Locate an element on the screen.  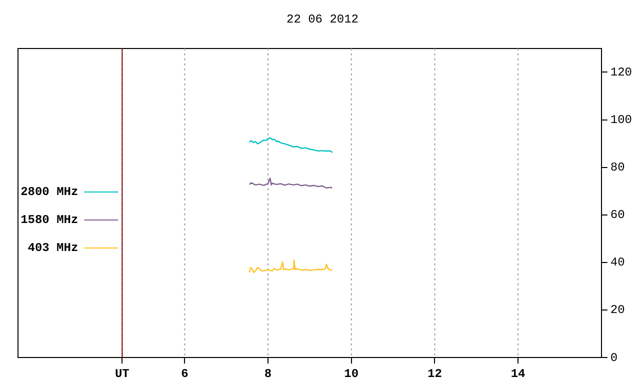
x-tick-label: 6 is located at coordinates (184, 373).